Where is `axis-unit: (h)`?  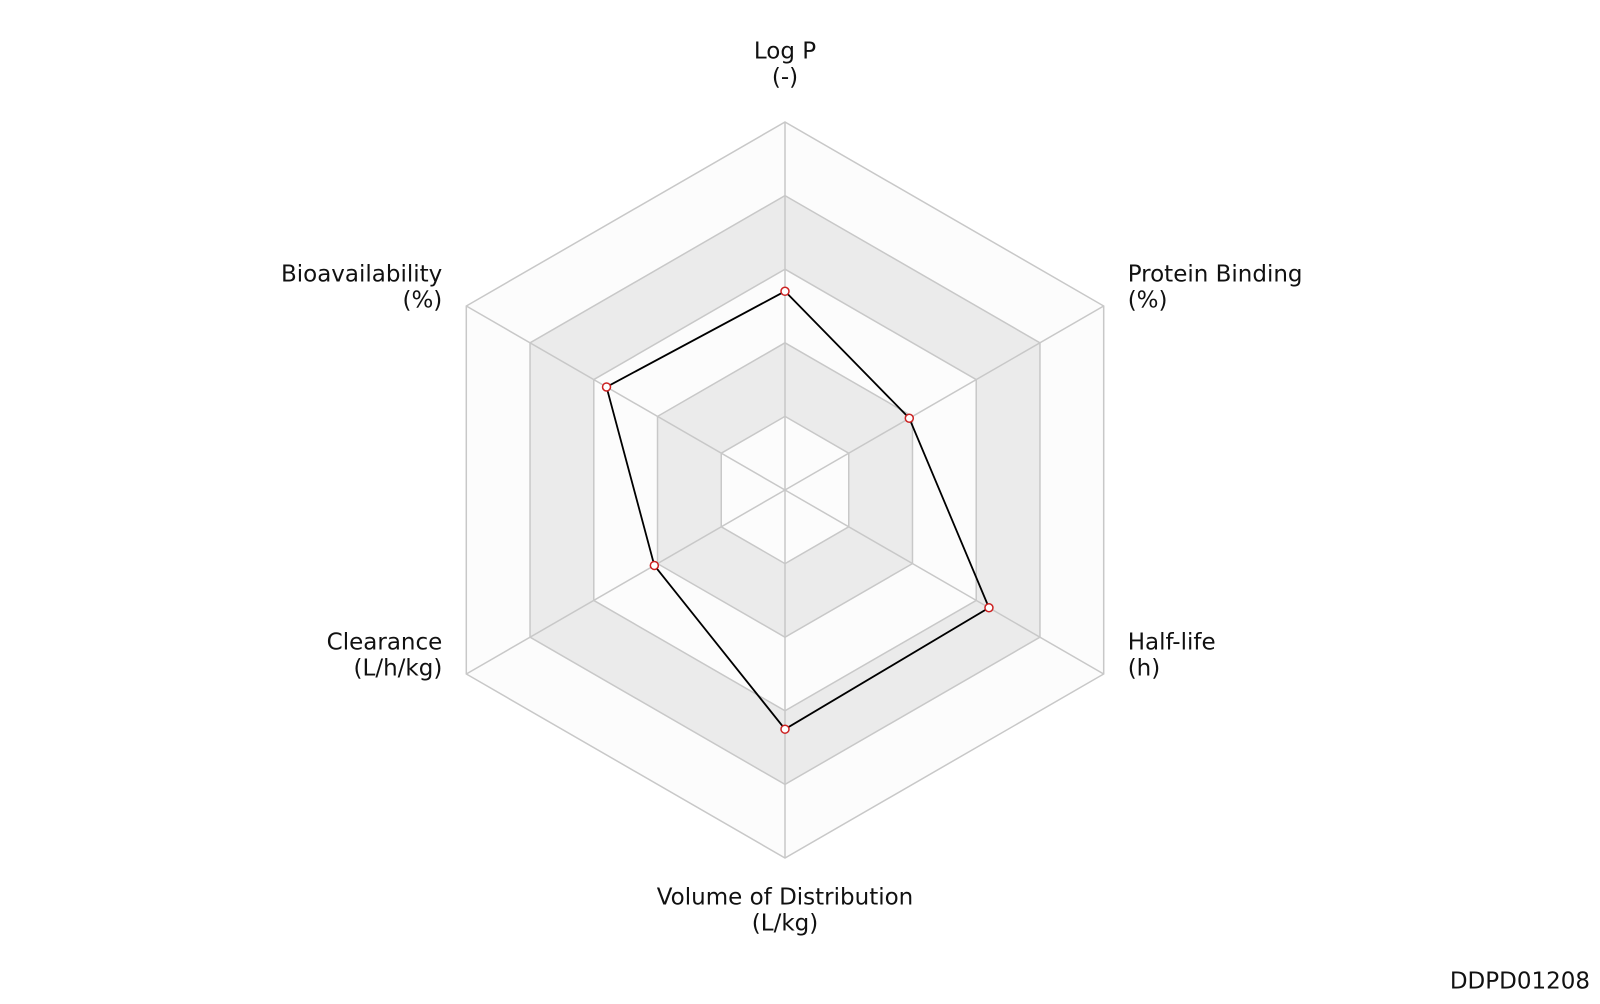 axis-unit: (h) is located at coordinates (1144, 669).